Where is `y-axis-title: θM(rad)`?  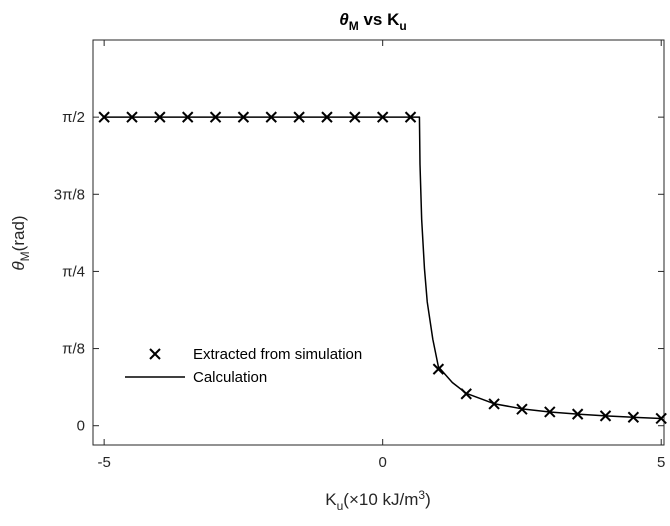
y-axis-title: θM(rad) is located at coordinates (20, 242).